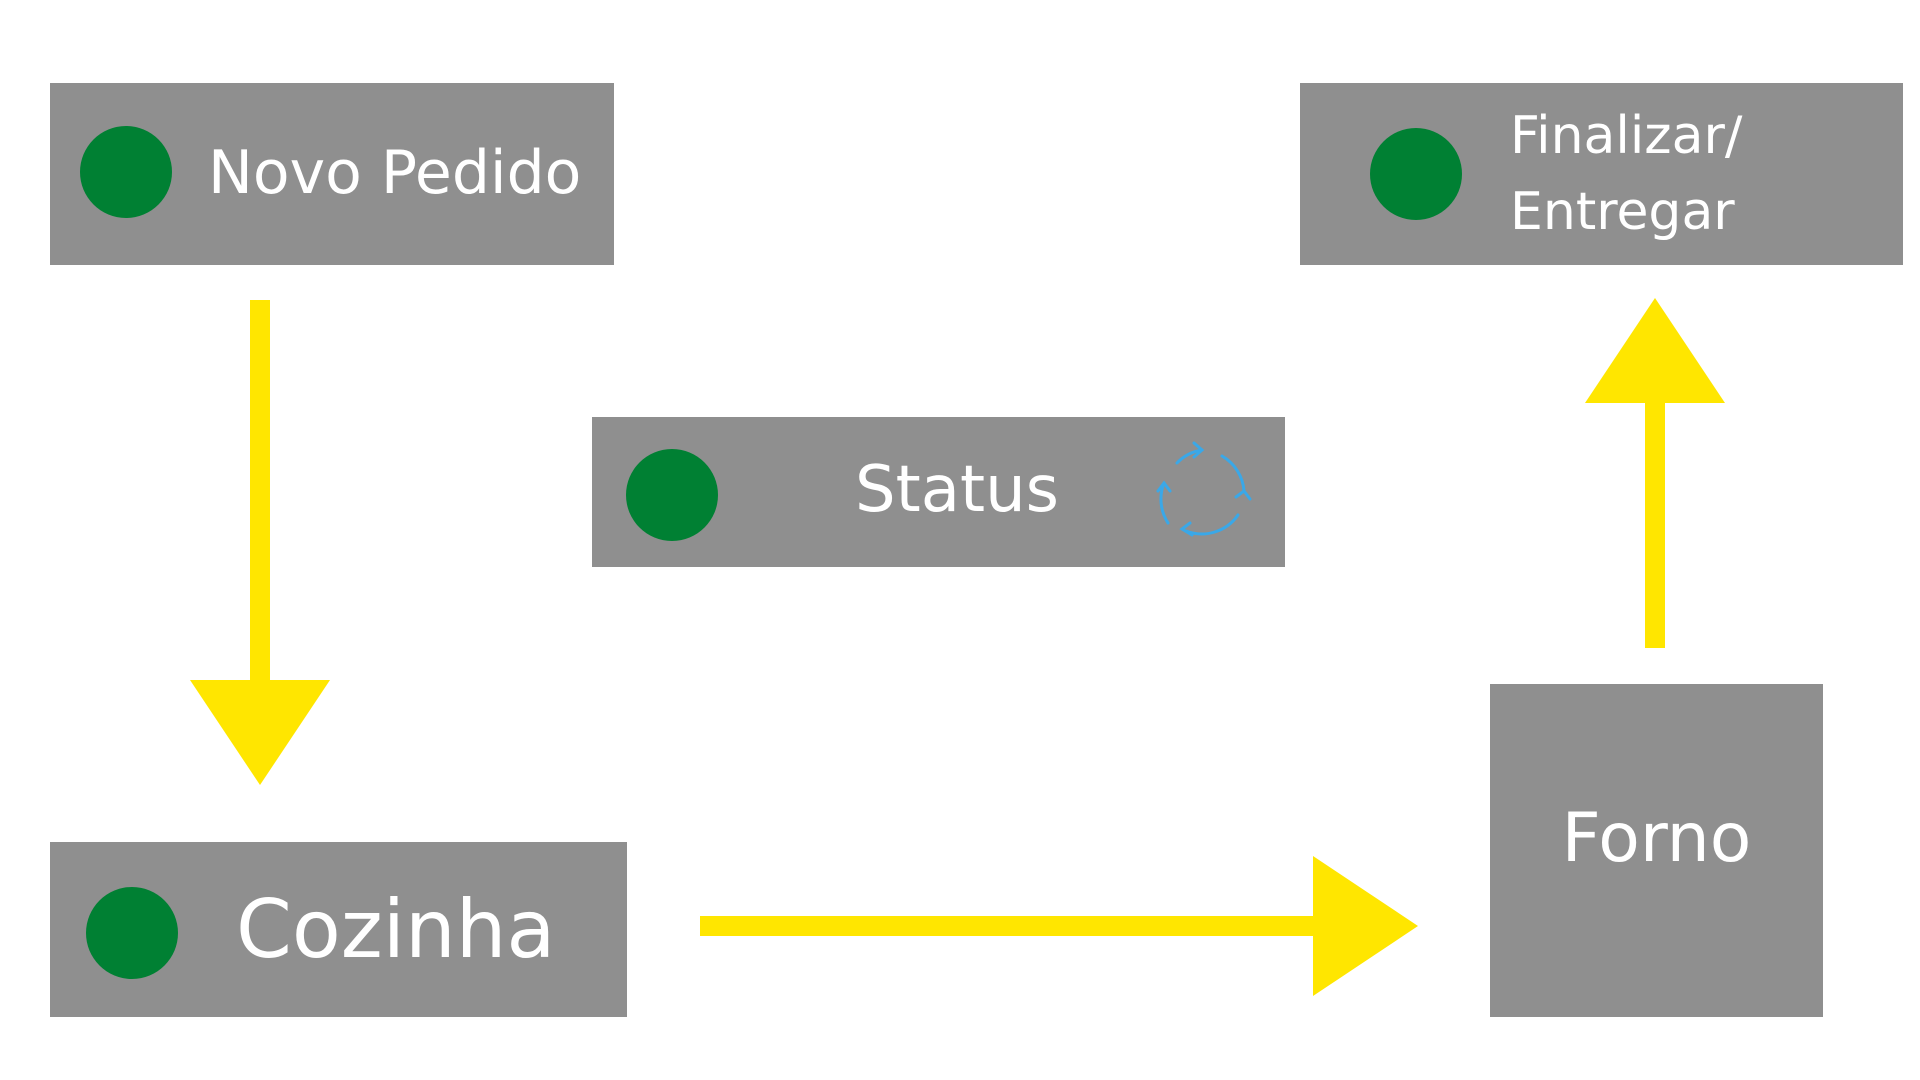 The image size is (1920, 1080). I want to click on node-label-line1: Finalizar/, so click(1626, 136).